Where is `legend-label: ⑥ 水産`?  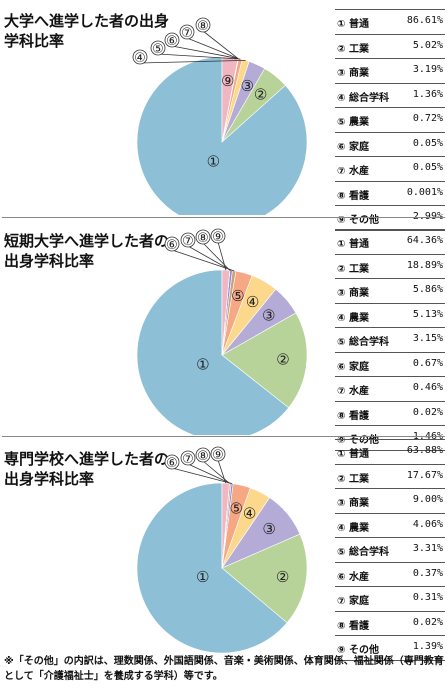 legend-label: ⑥ 水産 is located at coordinates (353, 577).